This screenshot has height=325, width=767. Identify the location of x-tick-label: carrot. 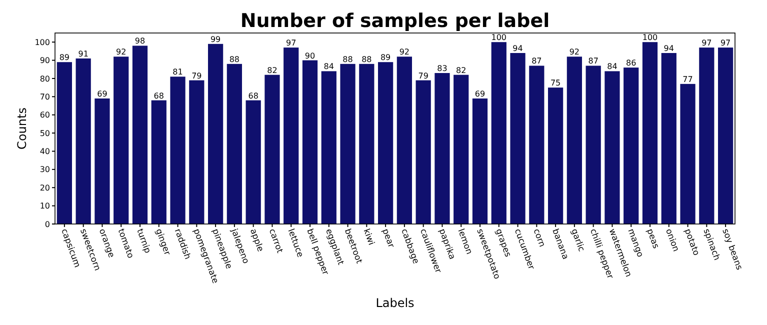
(275, 242).